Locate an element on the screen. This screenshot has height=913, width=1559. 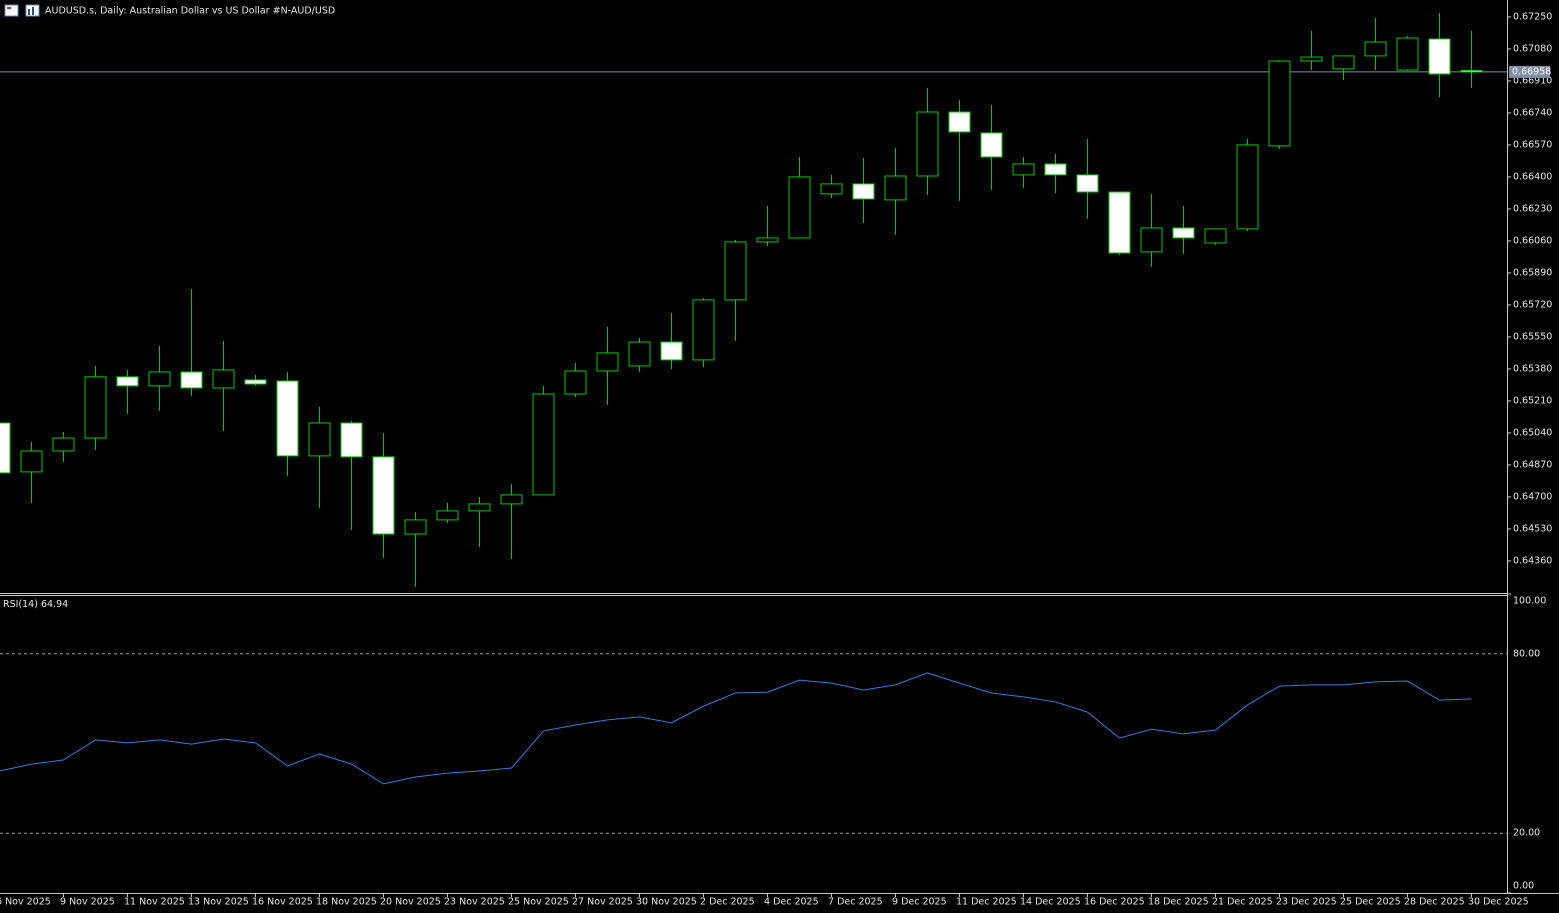
x-tick-label: 30 Dec 2025 is located at coordinates (1498, 902).